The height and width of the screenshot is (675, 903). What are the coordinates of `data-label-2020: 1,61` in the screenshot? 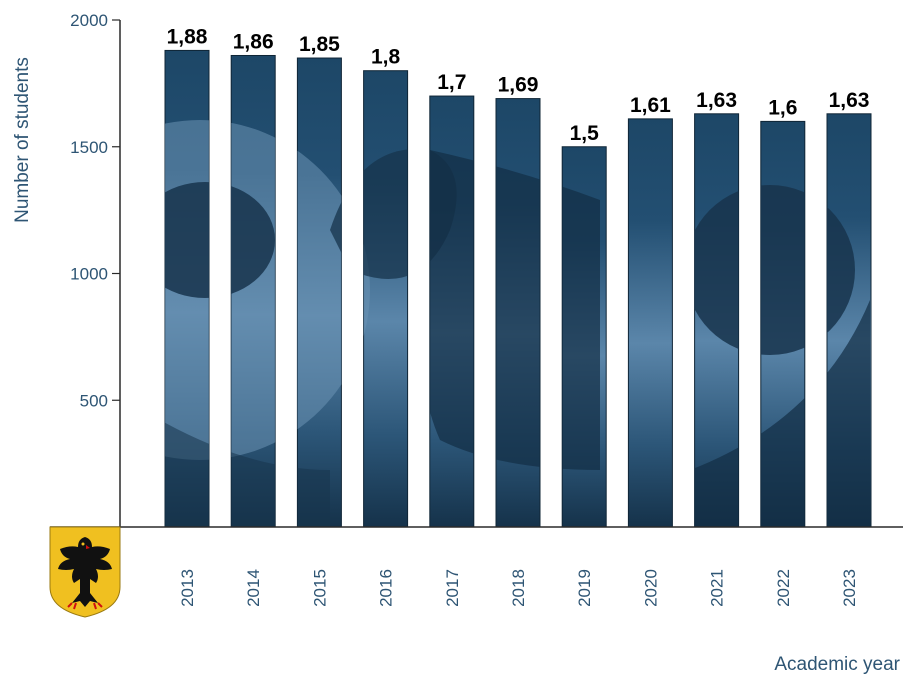 It's located at (650, 105).